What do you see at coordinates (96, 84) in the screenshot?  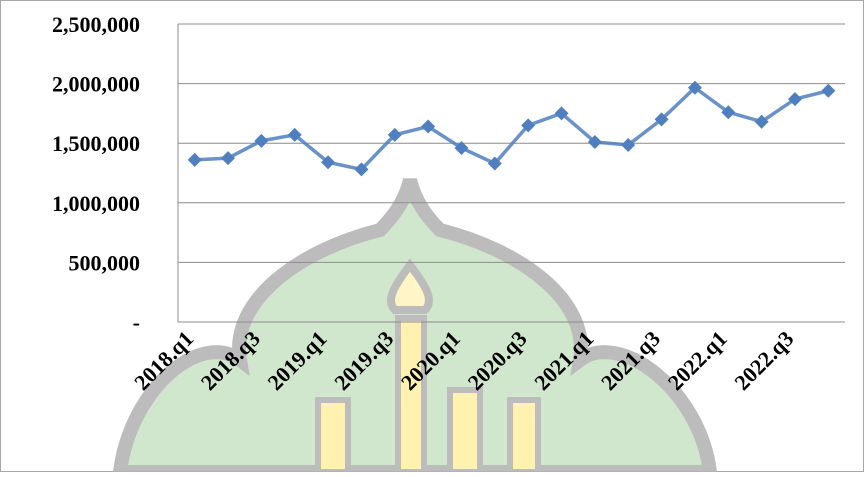 I see `y-tick-label: 2,000,000` at bounding box center [96, 84].